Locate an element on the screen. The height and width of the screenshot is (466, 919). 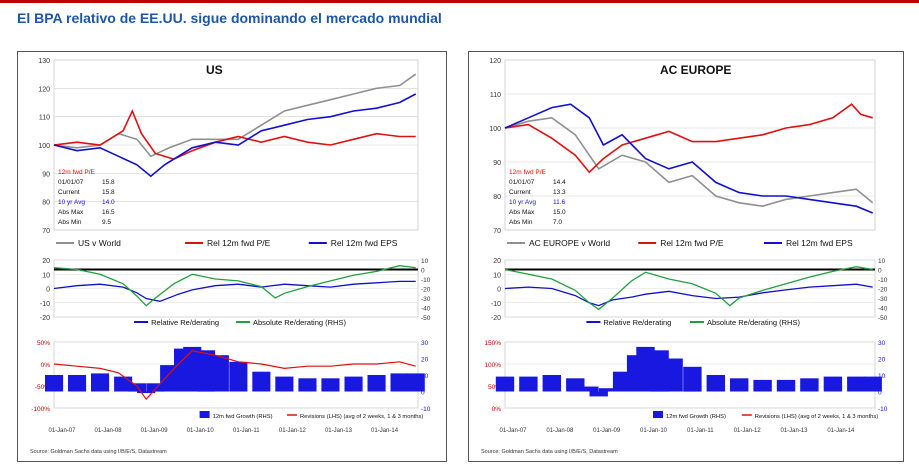
eu-top-plot-area is located at coordinates (690, 145).